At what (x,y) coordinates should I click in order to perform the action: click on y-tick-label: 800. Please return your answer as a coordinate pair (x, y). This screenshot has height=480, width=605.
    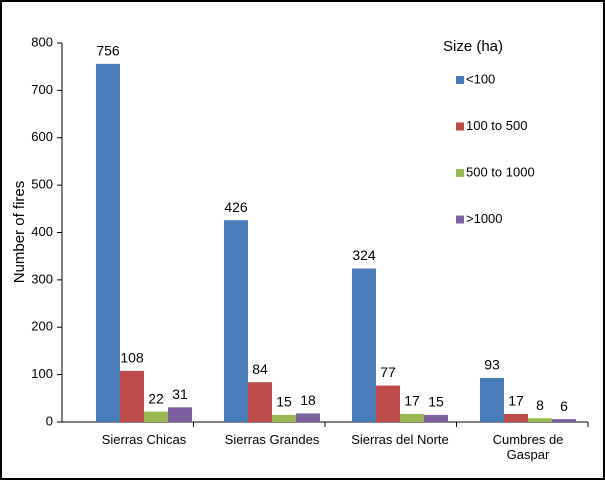
    Looking at the image, I should click on (42, 41).